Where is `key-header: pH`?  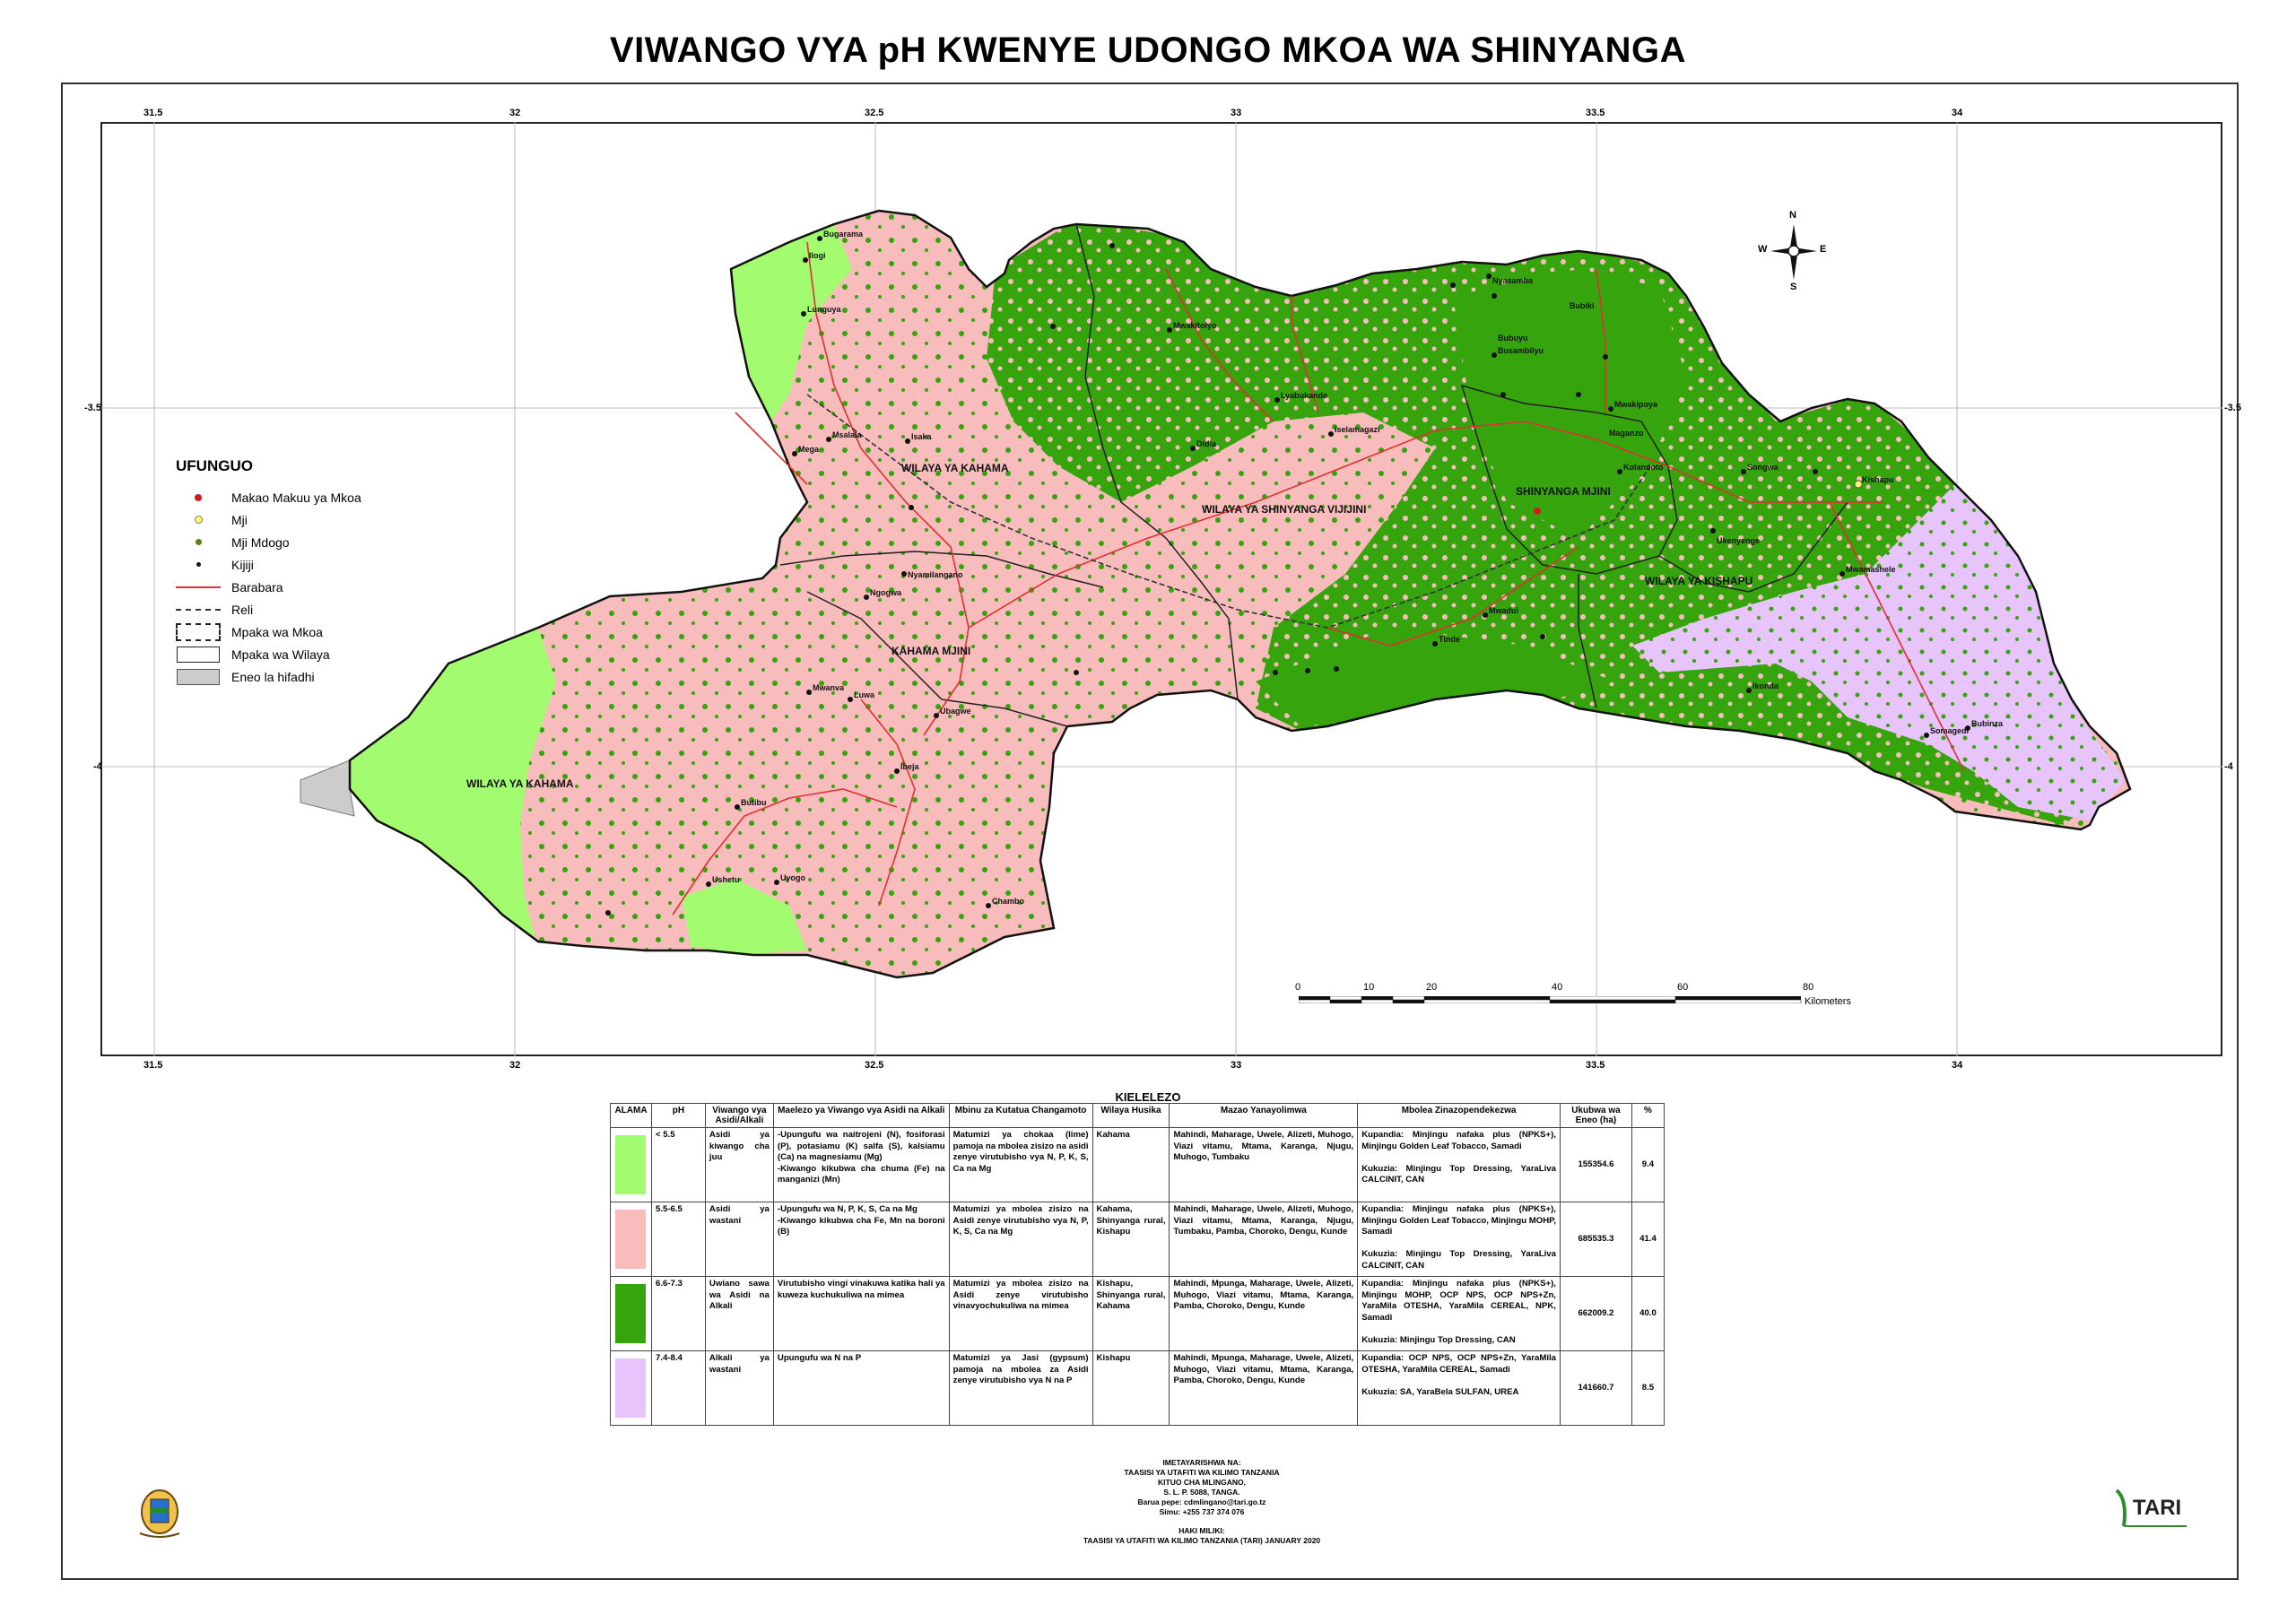
key-header: pH is located at coordinates (678, 1115).